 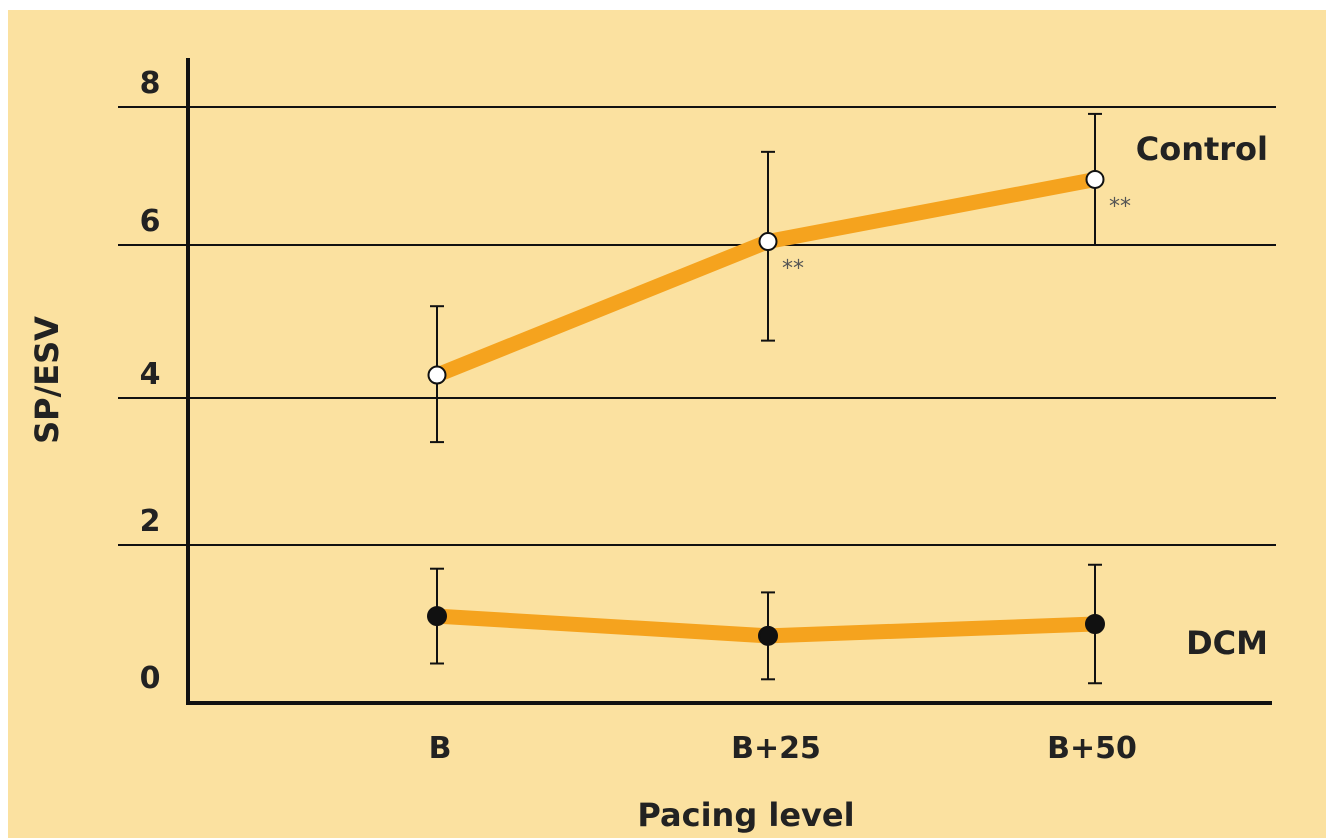 What do you see at coordinates (150, 83) in the screenshot?
I see `y-tick-label-8: 8` at bounding box center [150, 83].